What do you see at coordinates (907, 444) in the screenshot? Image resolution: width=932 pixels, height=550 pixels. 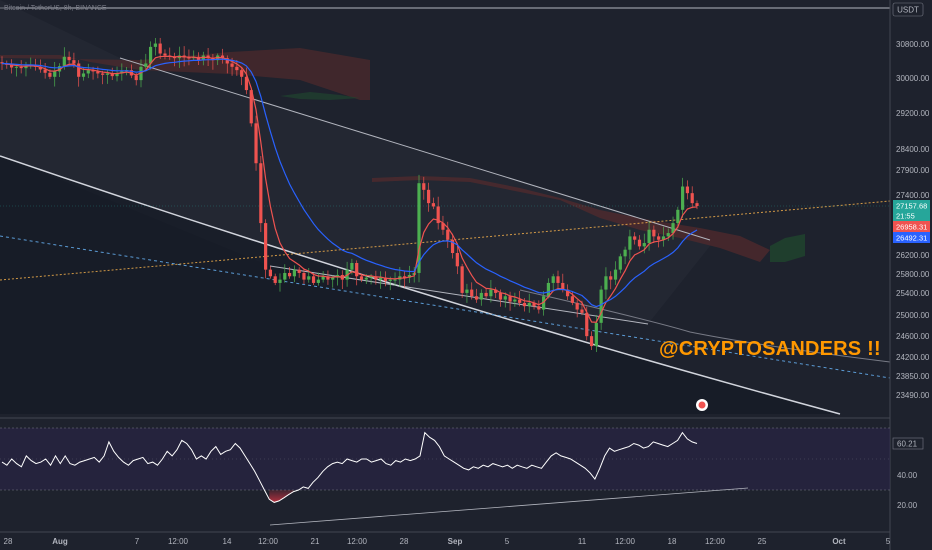 I see `rsi-value-tag-text: 60.21` at bounding box center [907, 444].